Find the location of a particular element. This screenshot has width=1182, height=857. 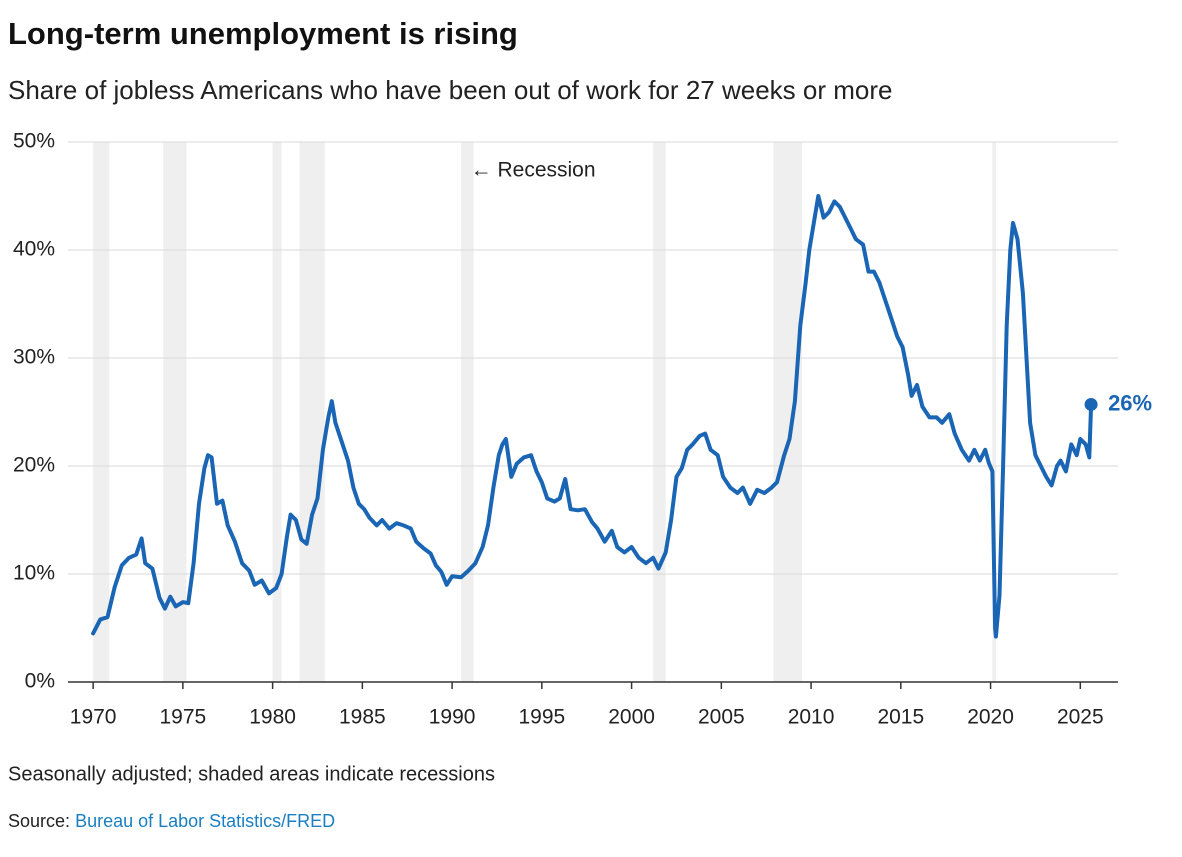

source: Source: Bureau of Labor Statistics/FRED is located at coordinates (171, 821).